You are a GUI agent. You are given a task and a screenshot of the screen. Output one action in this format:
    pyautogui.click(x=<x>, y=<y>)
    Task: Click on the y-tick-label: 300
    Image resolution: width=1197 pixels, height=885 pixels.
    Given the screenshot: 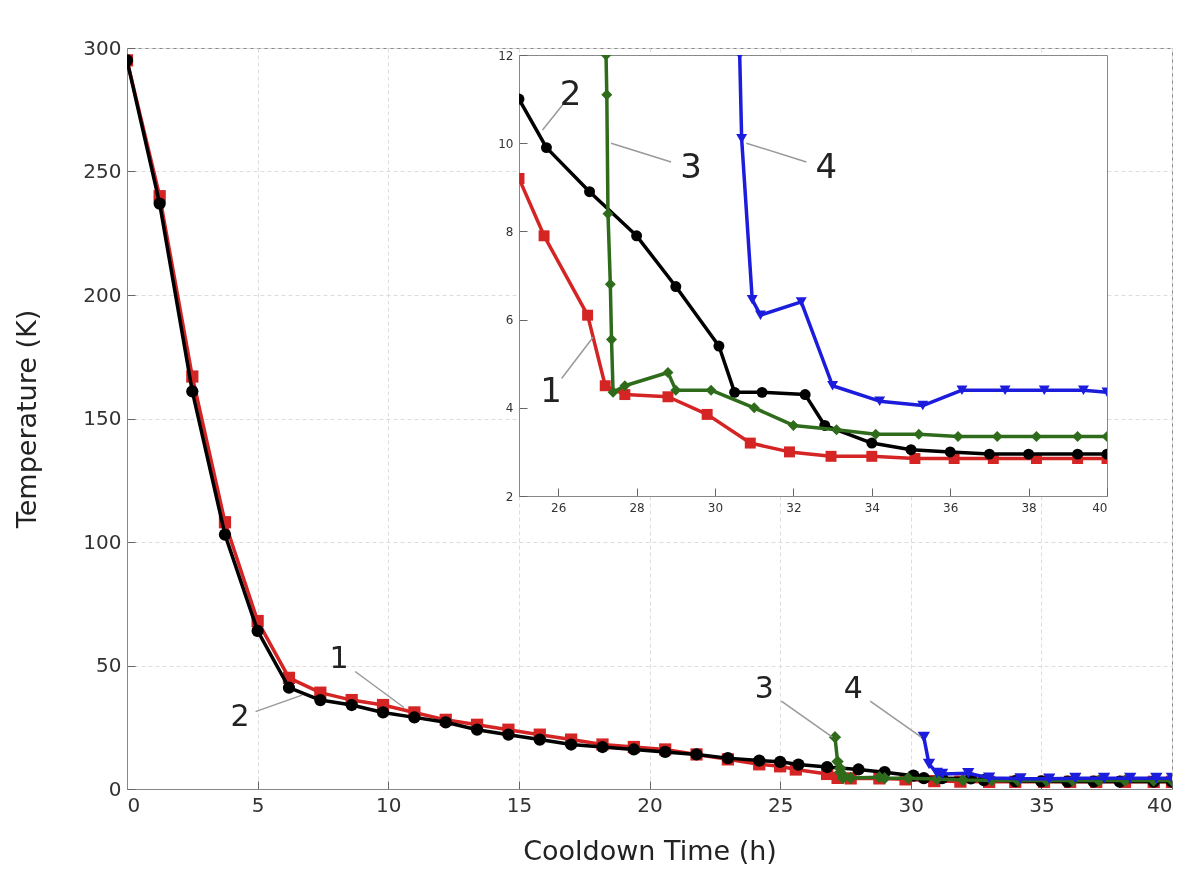 What is the action you would take?
    pyautogui.click(x=102, y=47)
    